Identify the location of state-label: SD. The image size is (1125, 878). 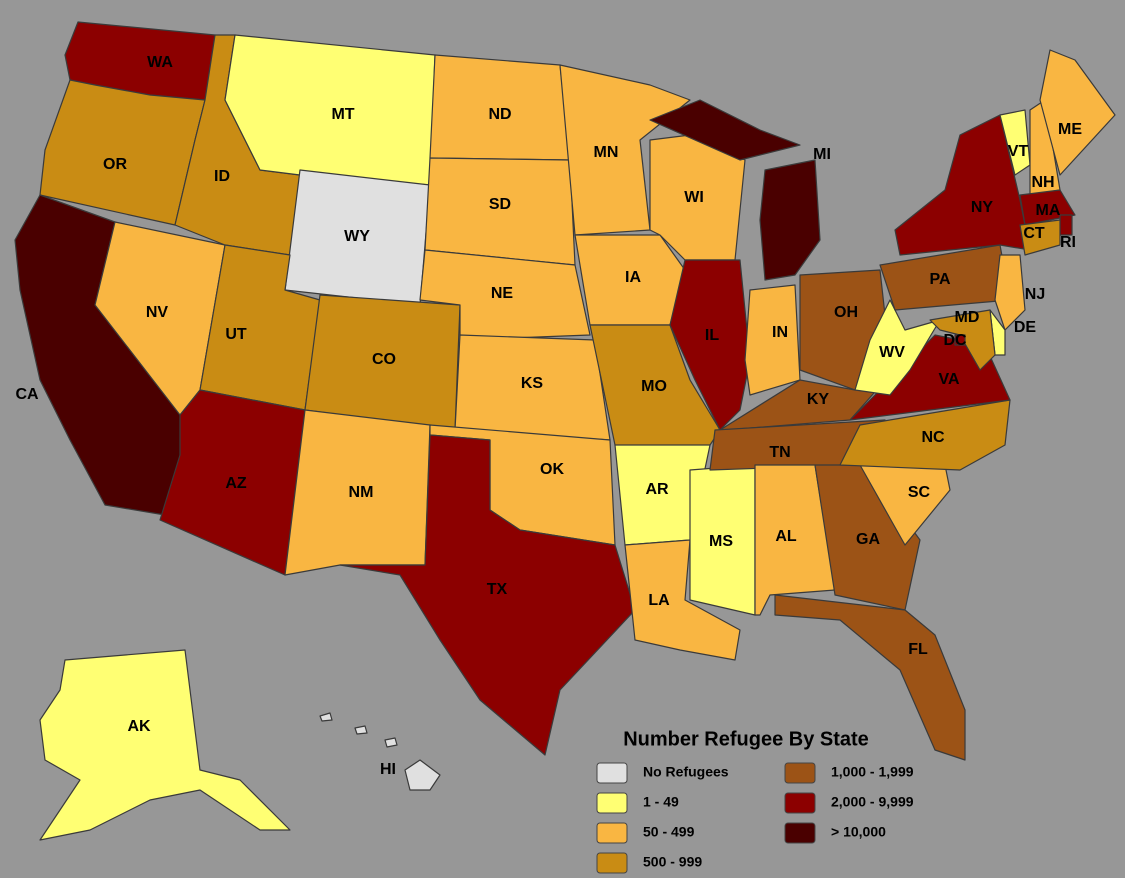
(500, 204).